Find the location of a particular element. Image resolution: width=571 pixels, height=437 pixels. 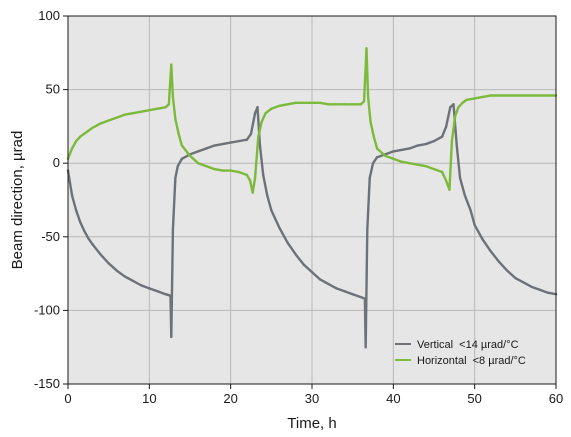

x-axis-title: Time, h is located at coordinates (311, 423).